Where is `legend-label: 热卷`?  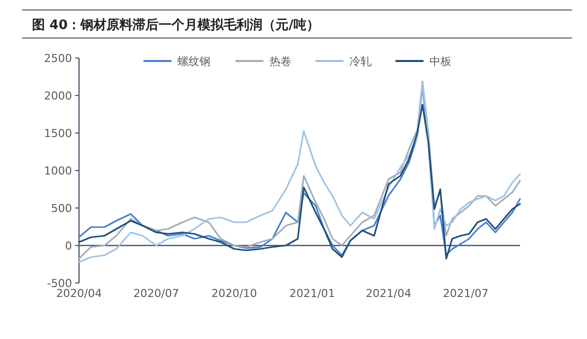 legend-label: 热卷 is located at coordinates (281, 61).